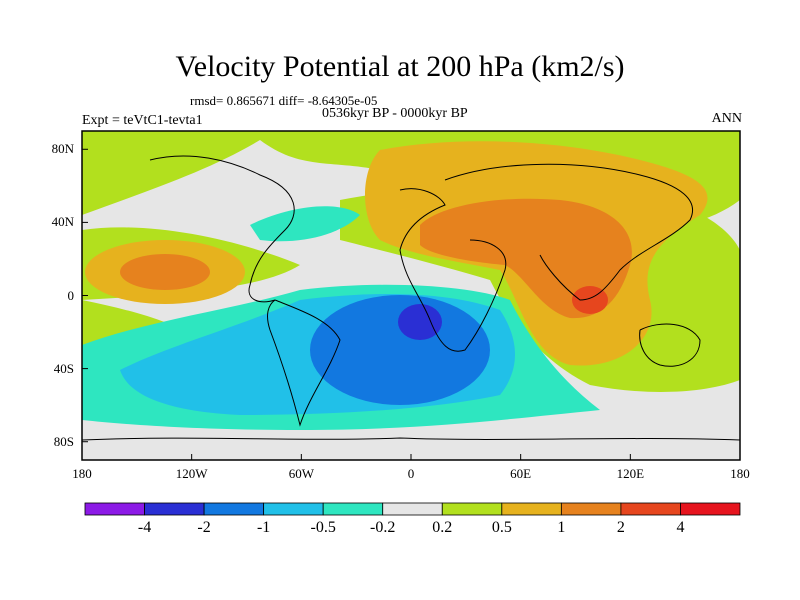 The width and height of the screenshot is (800, 600). Describe the element at coordinates (411, 473) in the screenshot. I see `lon-tick-label: 0` at that location.